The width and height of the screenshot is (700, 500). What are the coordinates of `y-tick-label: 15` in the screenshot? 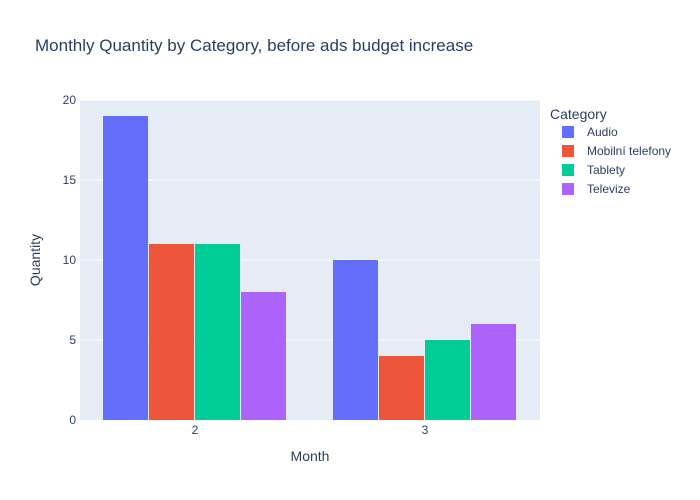 It's located at (70, 180).